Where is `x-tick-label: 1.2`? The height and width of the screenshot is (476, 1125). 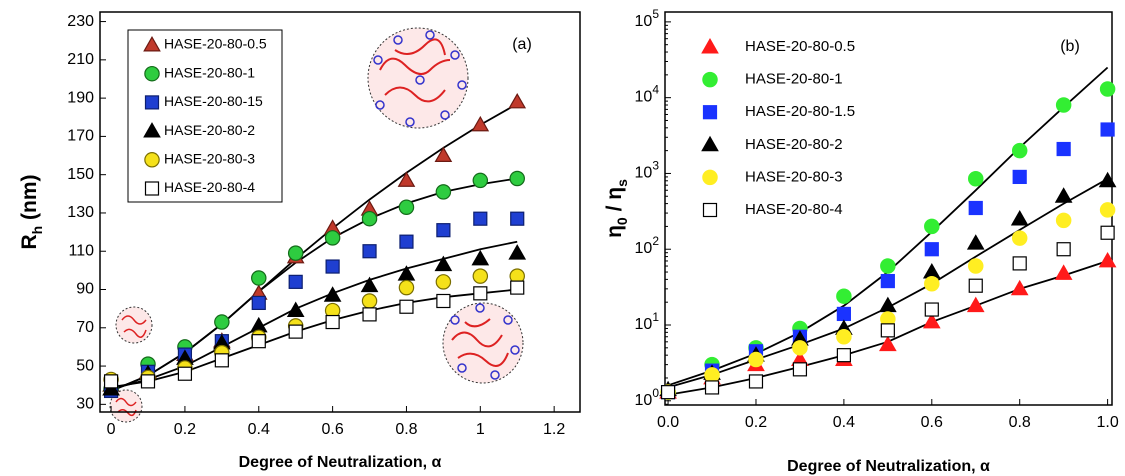 x-tick-label: 1.2 is located at coordinates (554, 429).